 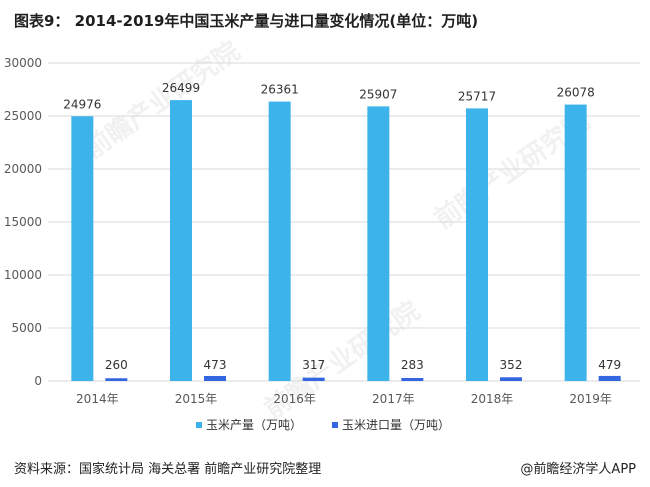 What do you see at coordinates (196, 399) in the screenshot?
I see `x-tick-label: 2015年` at bounding box center [196, 399].